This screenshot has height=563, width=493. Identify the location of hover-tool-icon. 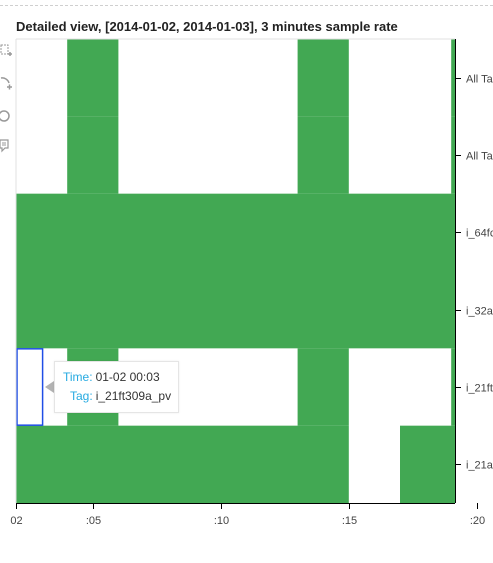
(6, 146).